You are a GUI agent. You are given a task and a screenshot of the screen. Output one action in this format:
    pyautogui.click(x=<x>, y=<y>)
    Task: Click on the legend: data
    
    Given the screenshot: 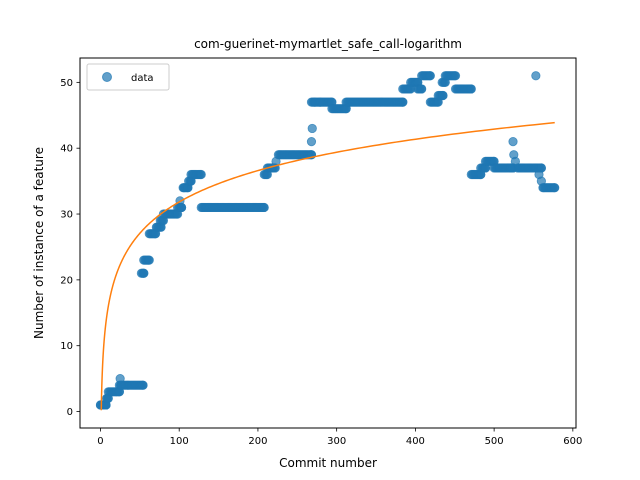 What is the action you would take?
    pyautogui.click(x=128, y=77)
    